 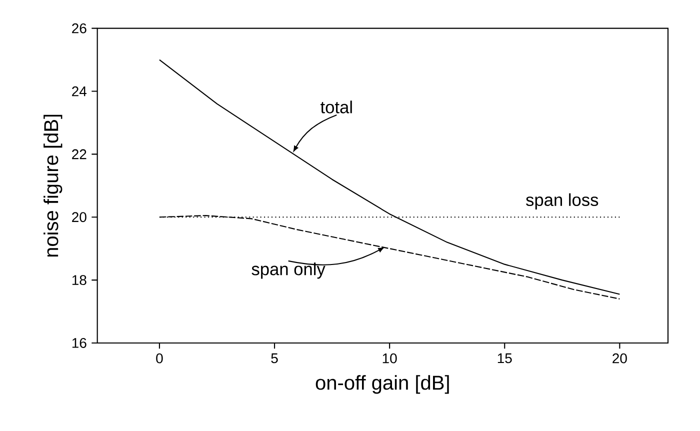 What do you see at coordinates (382, 384) in the screenshot?
I see `x-axis-title: on-off gain [dB]` at bounding box center [382, 384].